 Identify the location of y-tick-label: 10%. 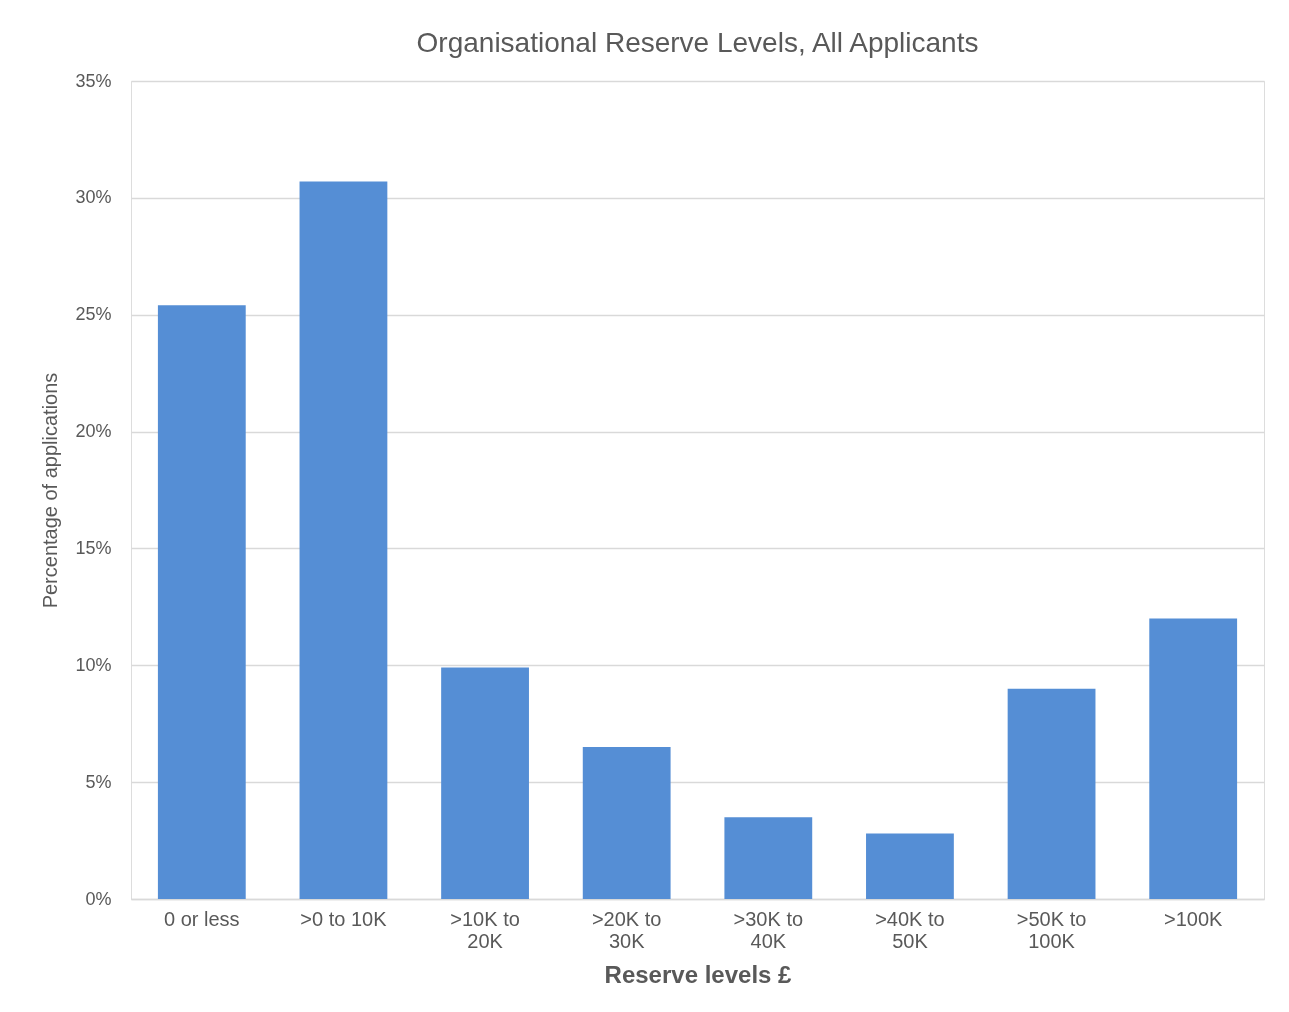
(93, 664).